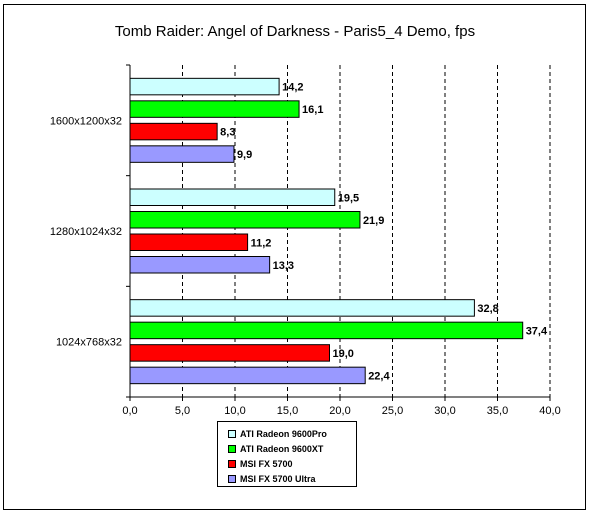 This screenshot has height=516, width=591. Describe the element at coordinates (283, 266) in the screenshot. I see `data-label: 13,3` at that location.